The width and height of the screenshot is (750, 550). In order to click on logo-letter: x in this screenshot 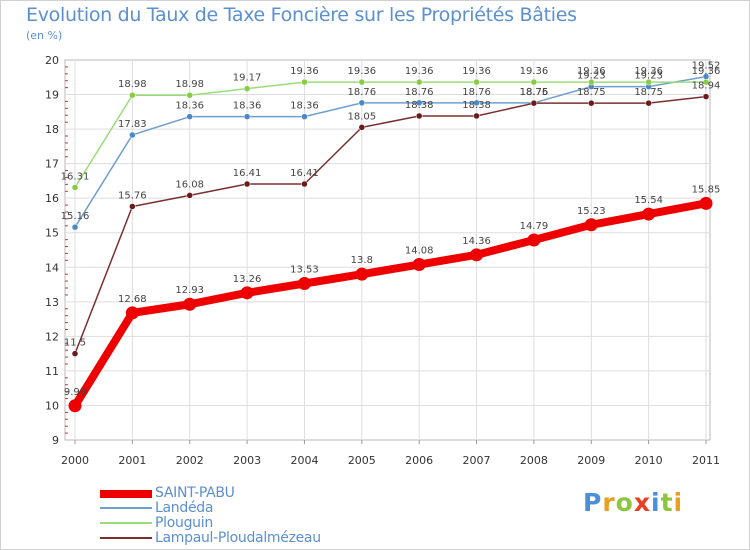, I will do `click(642, 502)`.